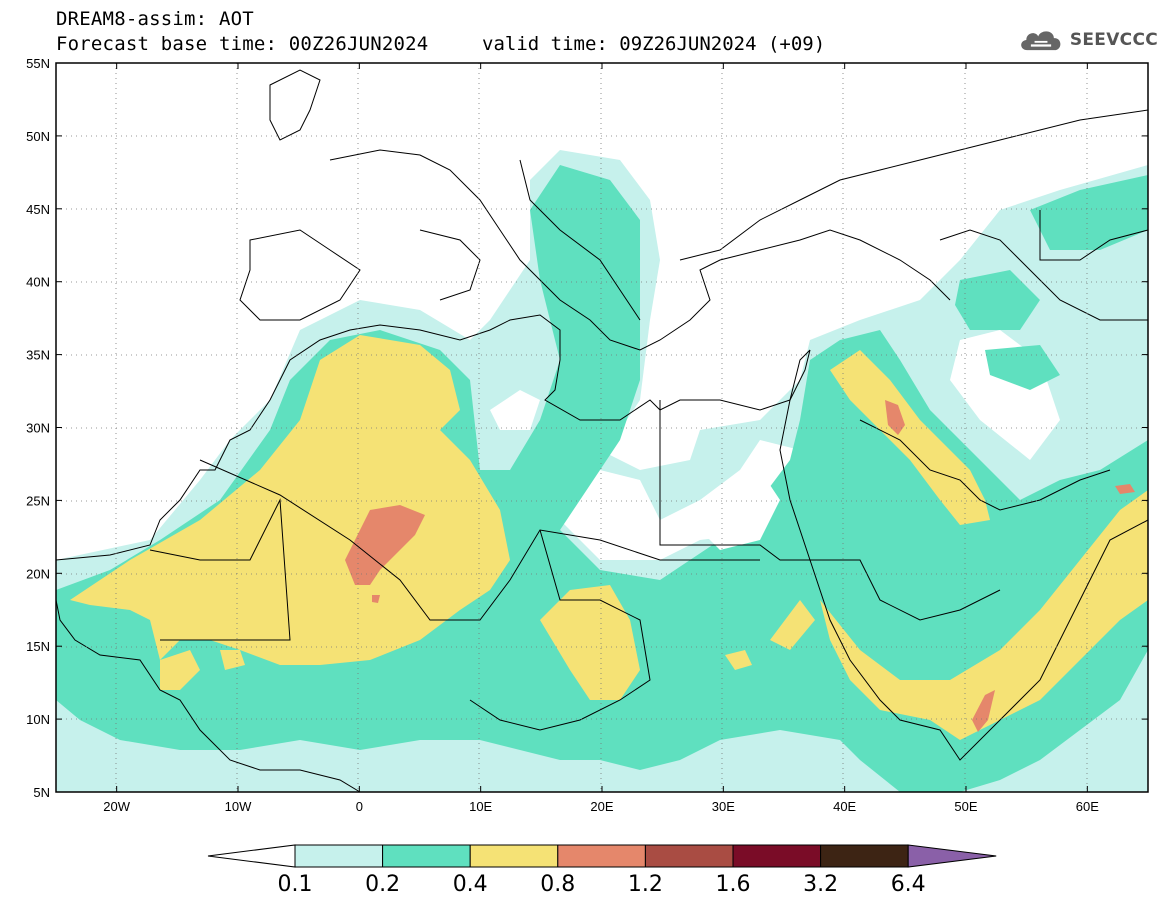  What do you see at coordinates (295, 884) in the screenshot?
I see `colorbar-level-label: 0.1` at bounding box center [295, 884].